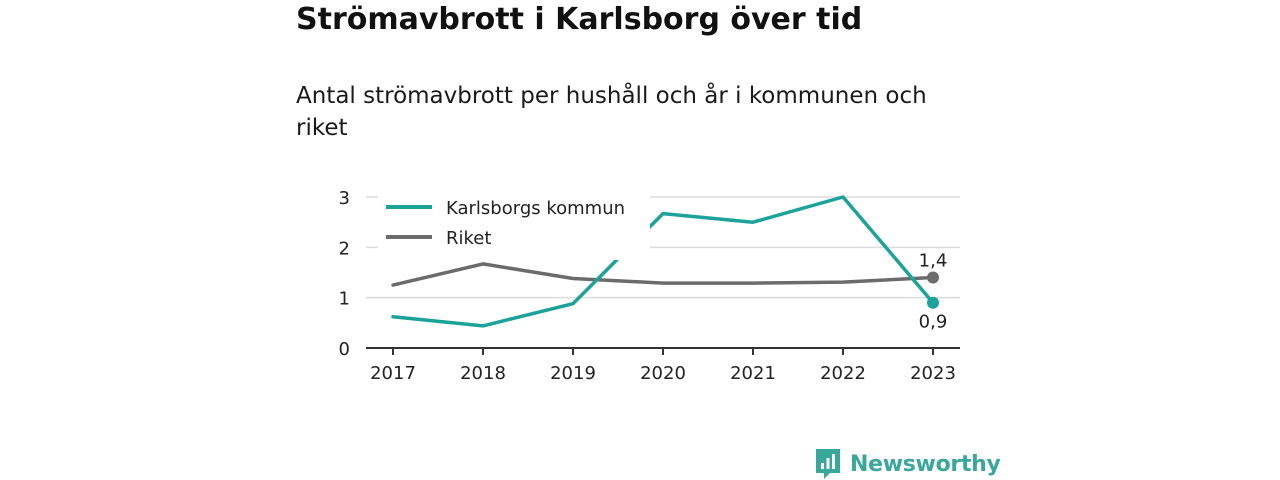 The height and width of the screenshot is (480, 1280). I want to click on legend-label-karlsborg: Karlsborgs kommun, so click(535, 208).